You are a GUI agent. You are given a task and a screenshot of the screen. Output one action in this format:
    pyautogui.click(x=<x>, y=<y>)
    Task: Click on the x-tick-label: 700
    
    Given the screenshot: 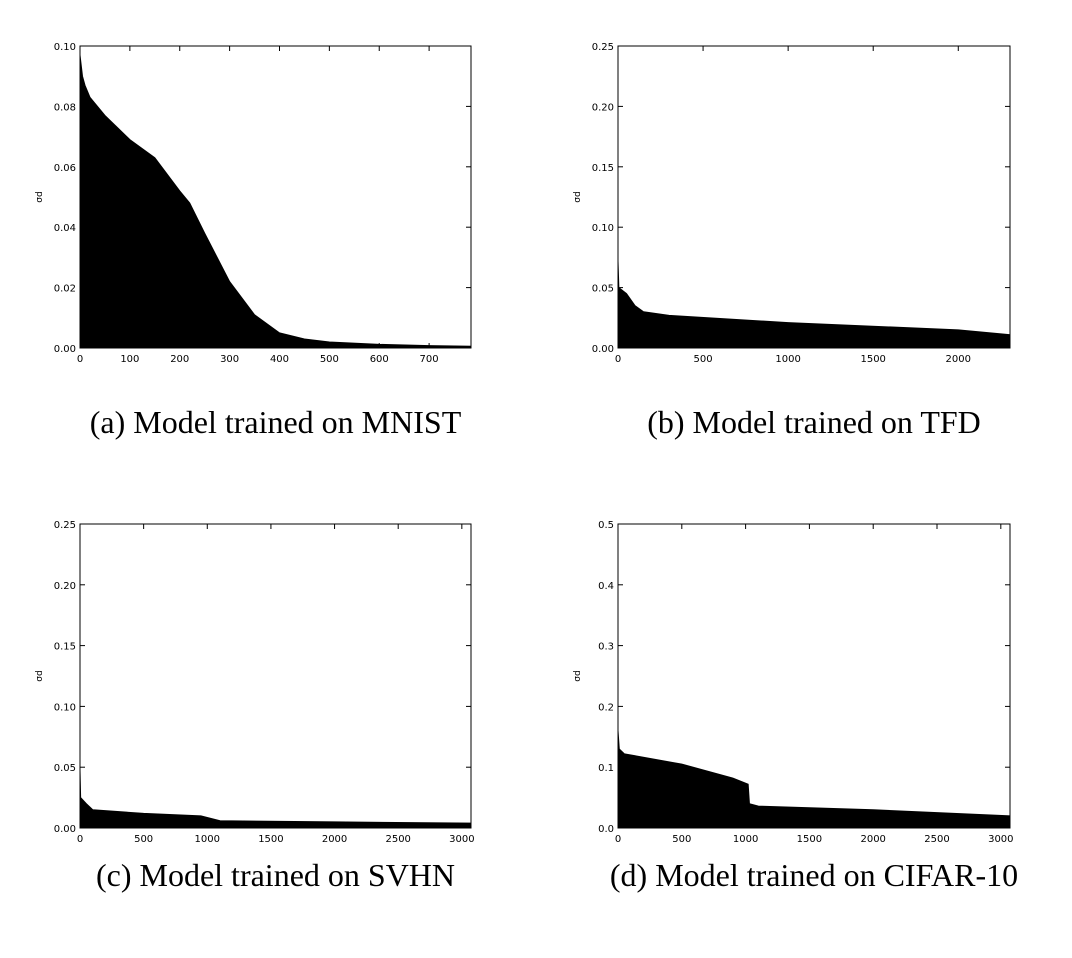 What is the action you would take?
    pyautogui.click(x=429, y=359)
    